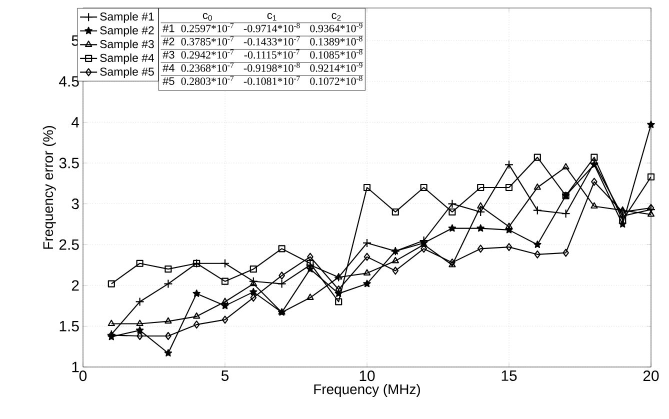 The height and width of the screenshot is (419, 669). I want to click on annotation: 0.2942*10$^{-7}$, so click(207, 54).